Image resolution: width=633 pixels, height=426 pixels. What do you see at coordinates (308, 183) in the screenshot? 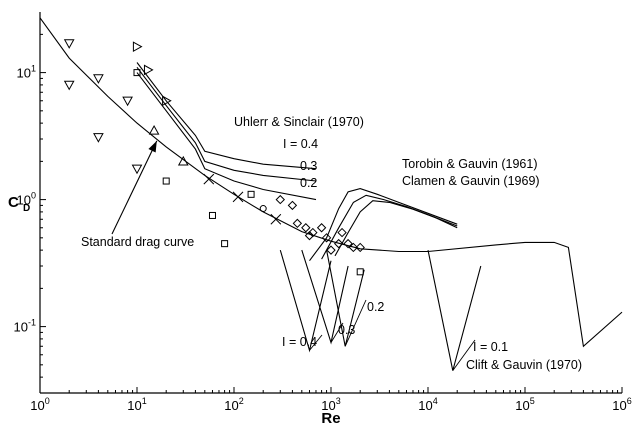
I see `annotation-uhlherr-02: 0.2` at bounding box center [308, 183].